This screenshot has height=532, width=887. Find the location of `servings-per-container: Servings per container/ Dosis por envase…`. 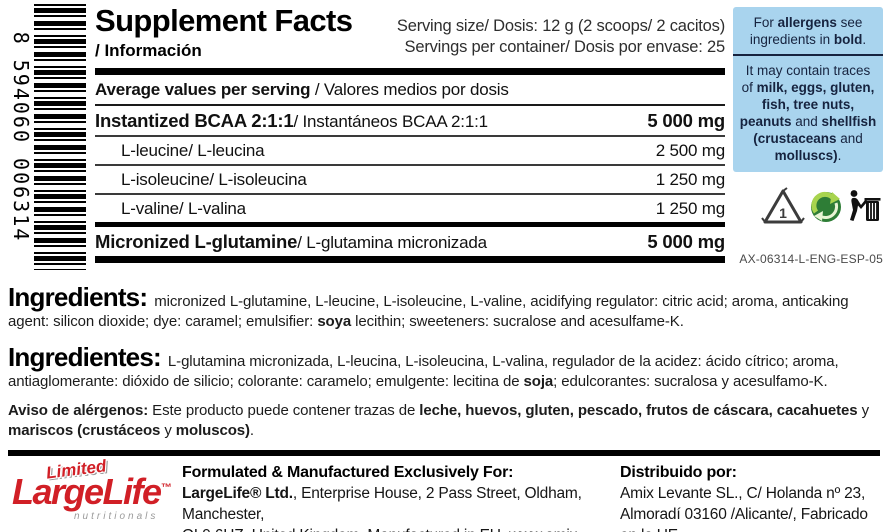

servings-per-container: Servings per container/ Dosis por envase… is located at coordinates (565, 47).